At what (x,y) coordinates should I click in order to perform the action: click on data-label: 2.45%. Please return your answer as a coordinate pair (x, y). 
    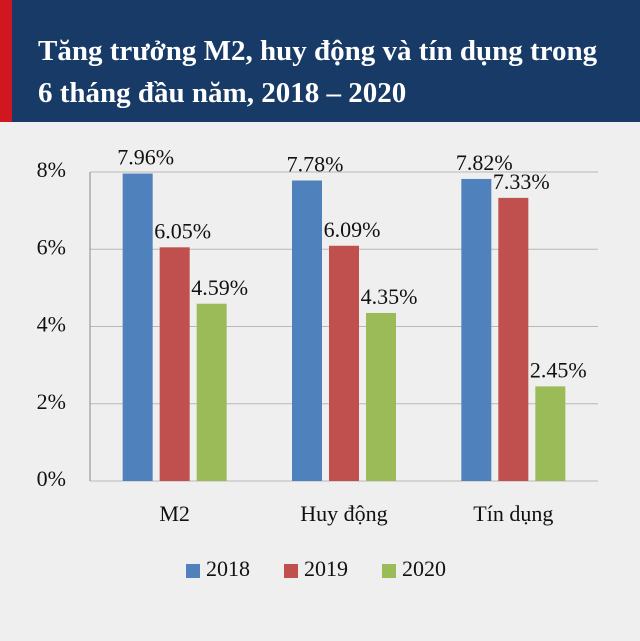
    Looking at the image, I should click on (558, 369).